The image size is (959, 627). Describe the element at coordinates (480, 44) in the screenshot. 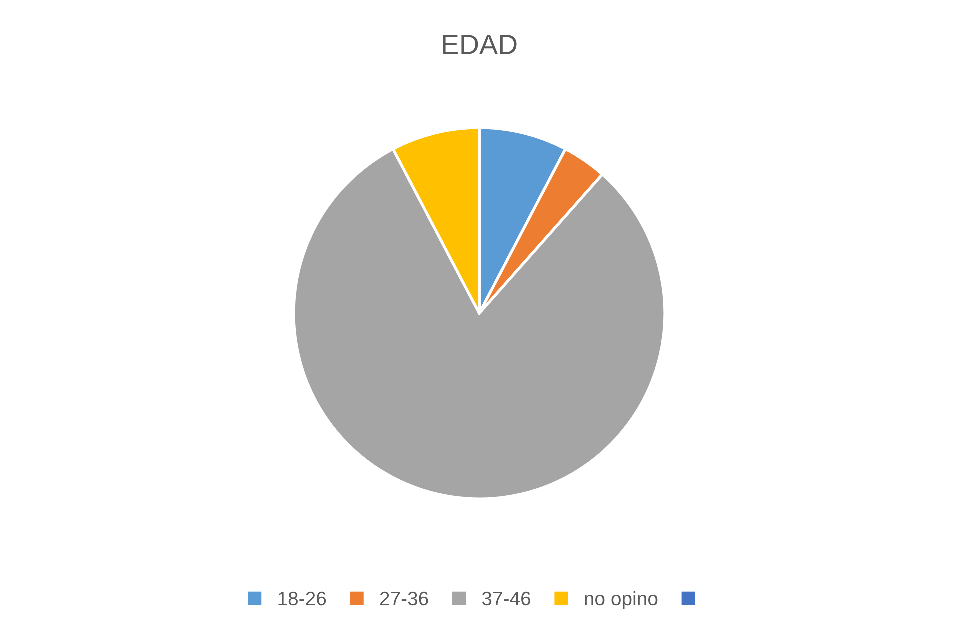

I see `chart-title: EDAD` at that location.